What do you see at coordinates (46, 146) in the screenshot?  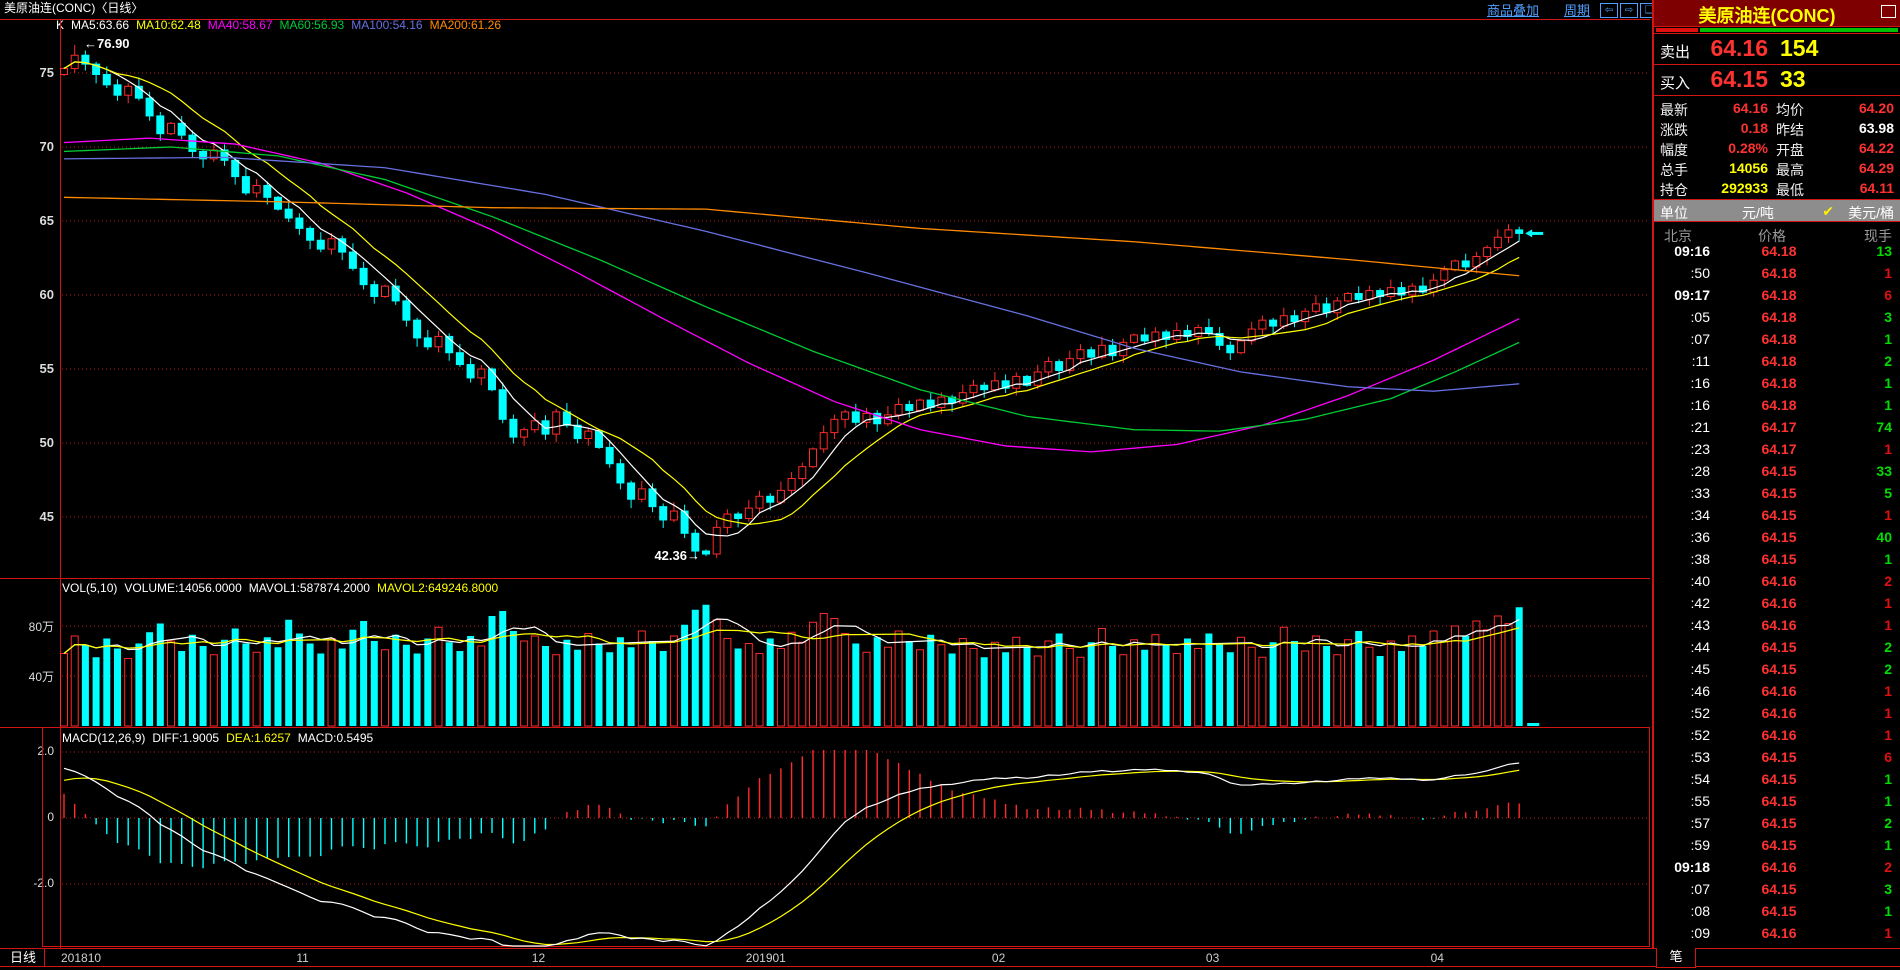 I see `price-axis-label-1: 70` at bounding box center [46, 146].